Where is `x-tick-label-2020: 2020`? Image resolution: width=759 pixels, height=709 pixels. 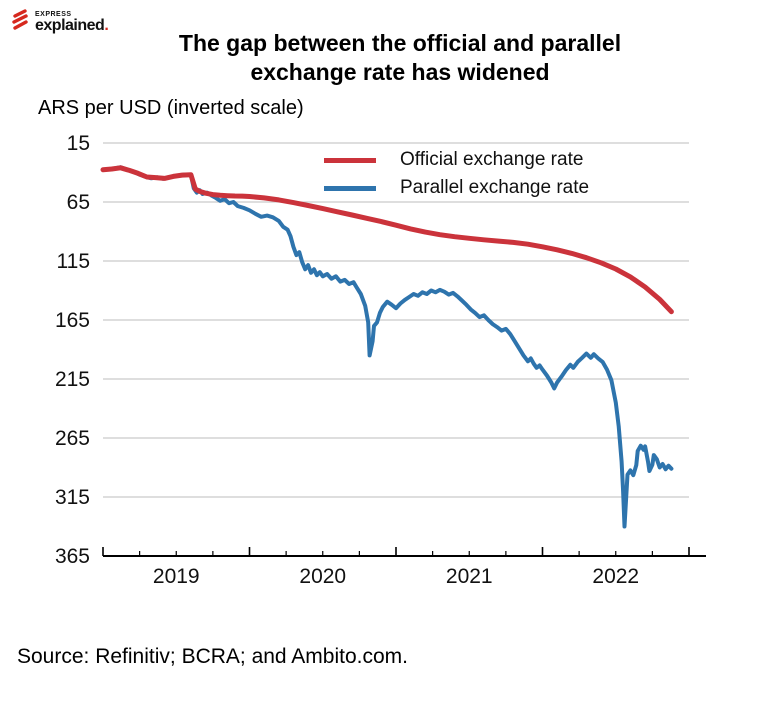 x-tick-label-2020: 2020 is located at coordinates (322, 576).